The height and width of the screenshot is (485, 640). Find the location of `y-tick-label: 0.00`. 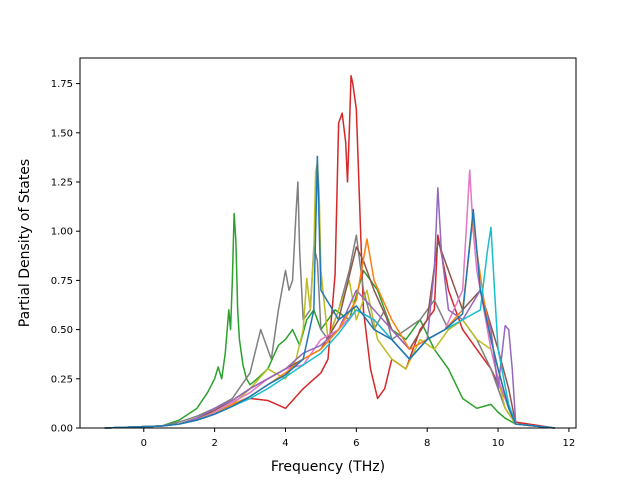

y-tick-label: 0.00 is located at coordinates (62, 429).